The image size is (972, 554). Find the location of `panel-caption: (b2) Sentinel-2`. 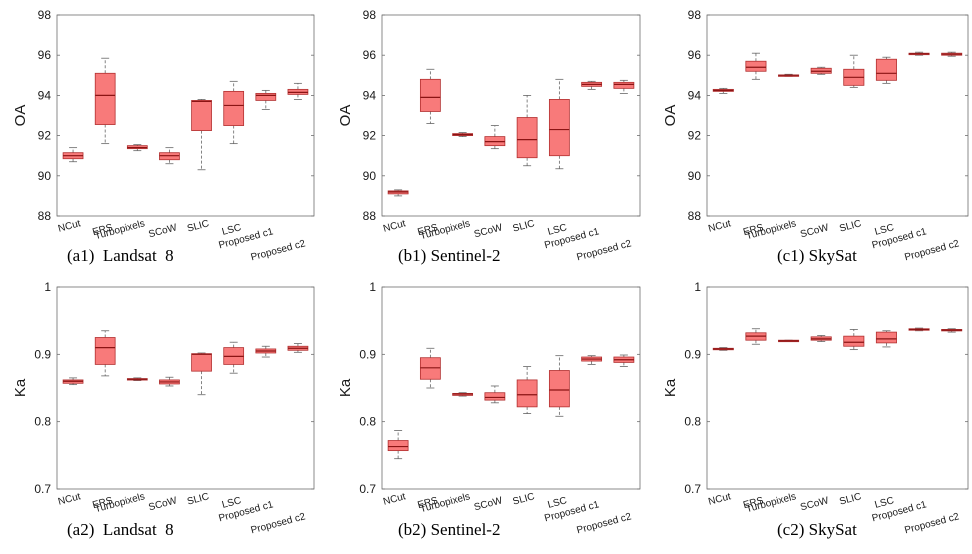

panel-caption: (b2) Sentinel-2 is located at coordinates (449, 529).